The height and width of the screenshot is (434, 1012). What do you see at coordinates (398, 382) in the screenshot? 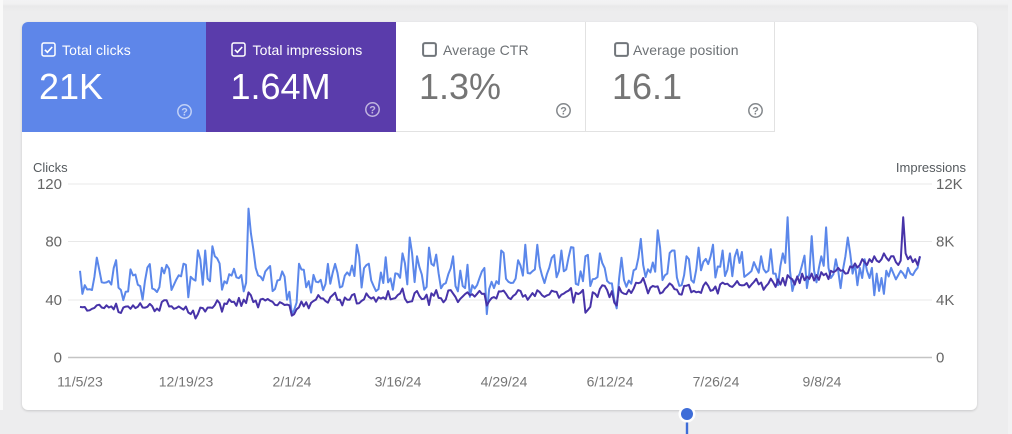
I see `svg-text: 3/16/24` at bounding box center [398, 382].